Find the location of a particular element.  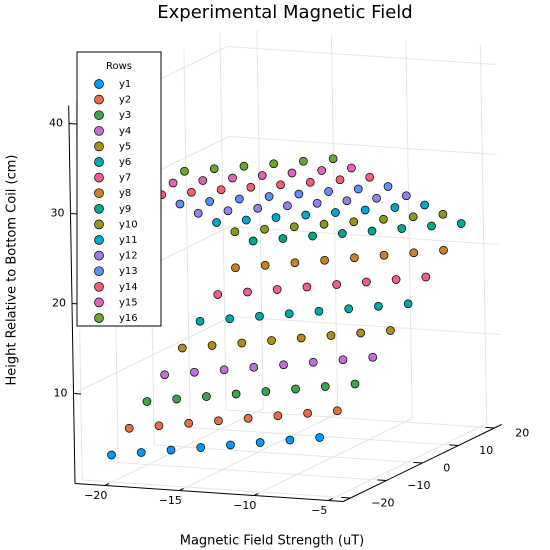

legend-label: y13 is located at coordinates (128, 271).